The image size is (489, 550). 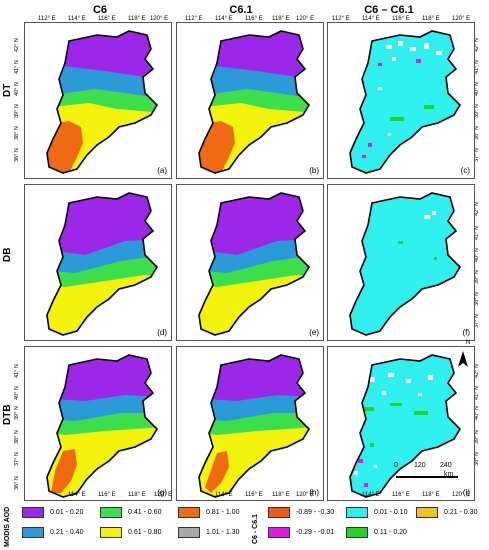 I want to click on legend-item: -0.89 - -0.30, so click(x=301, y=512).